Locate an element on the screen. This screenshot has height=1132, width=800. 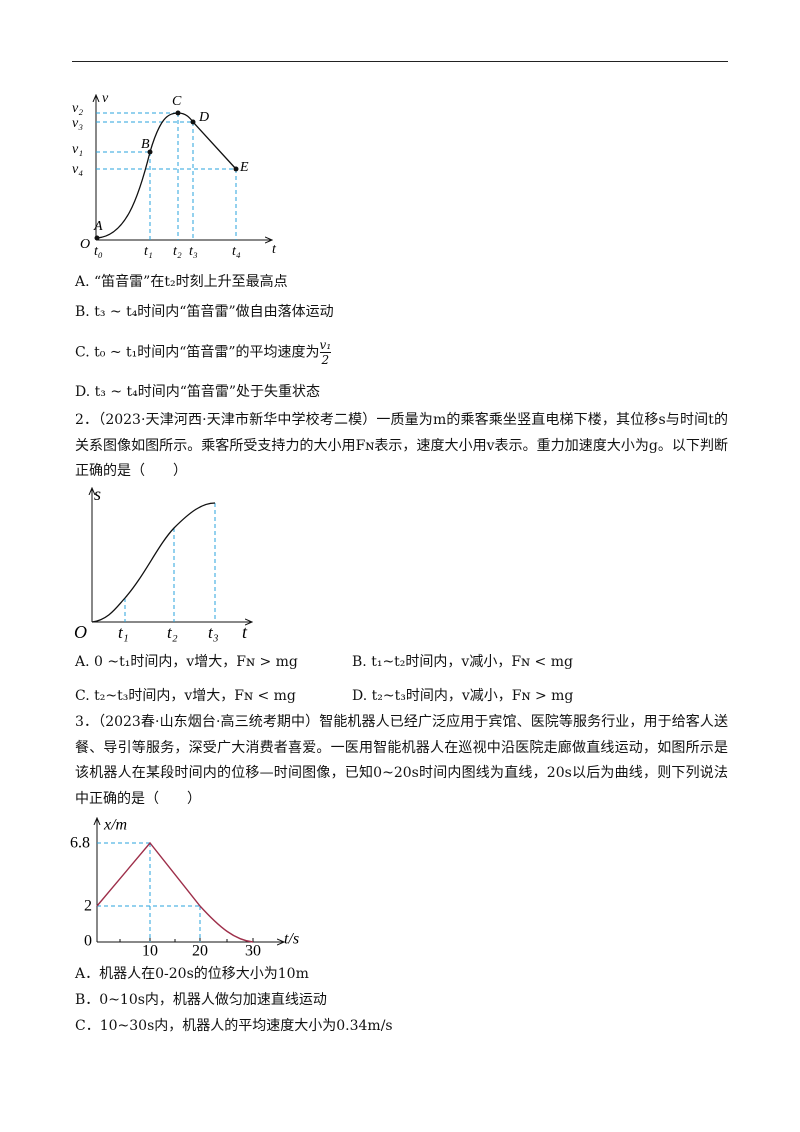
option-label: B． is located at coordinates (87, 1000).